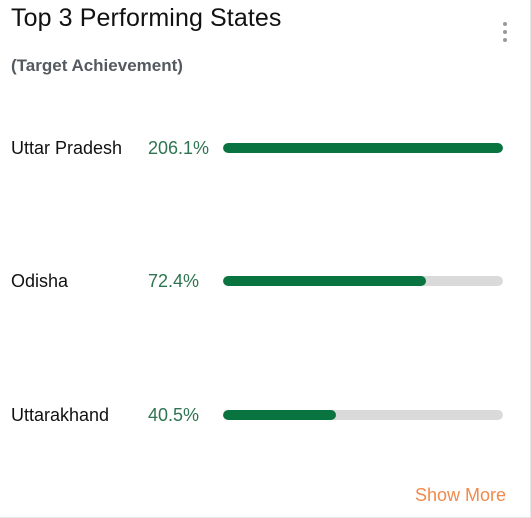 The height and width of the screenshot is (518, 531). What do you see at coordinates (505, 33) in the screenshot?
I see `kebab-menu-icon` at bounding box center [505, 33].